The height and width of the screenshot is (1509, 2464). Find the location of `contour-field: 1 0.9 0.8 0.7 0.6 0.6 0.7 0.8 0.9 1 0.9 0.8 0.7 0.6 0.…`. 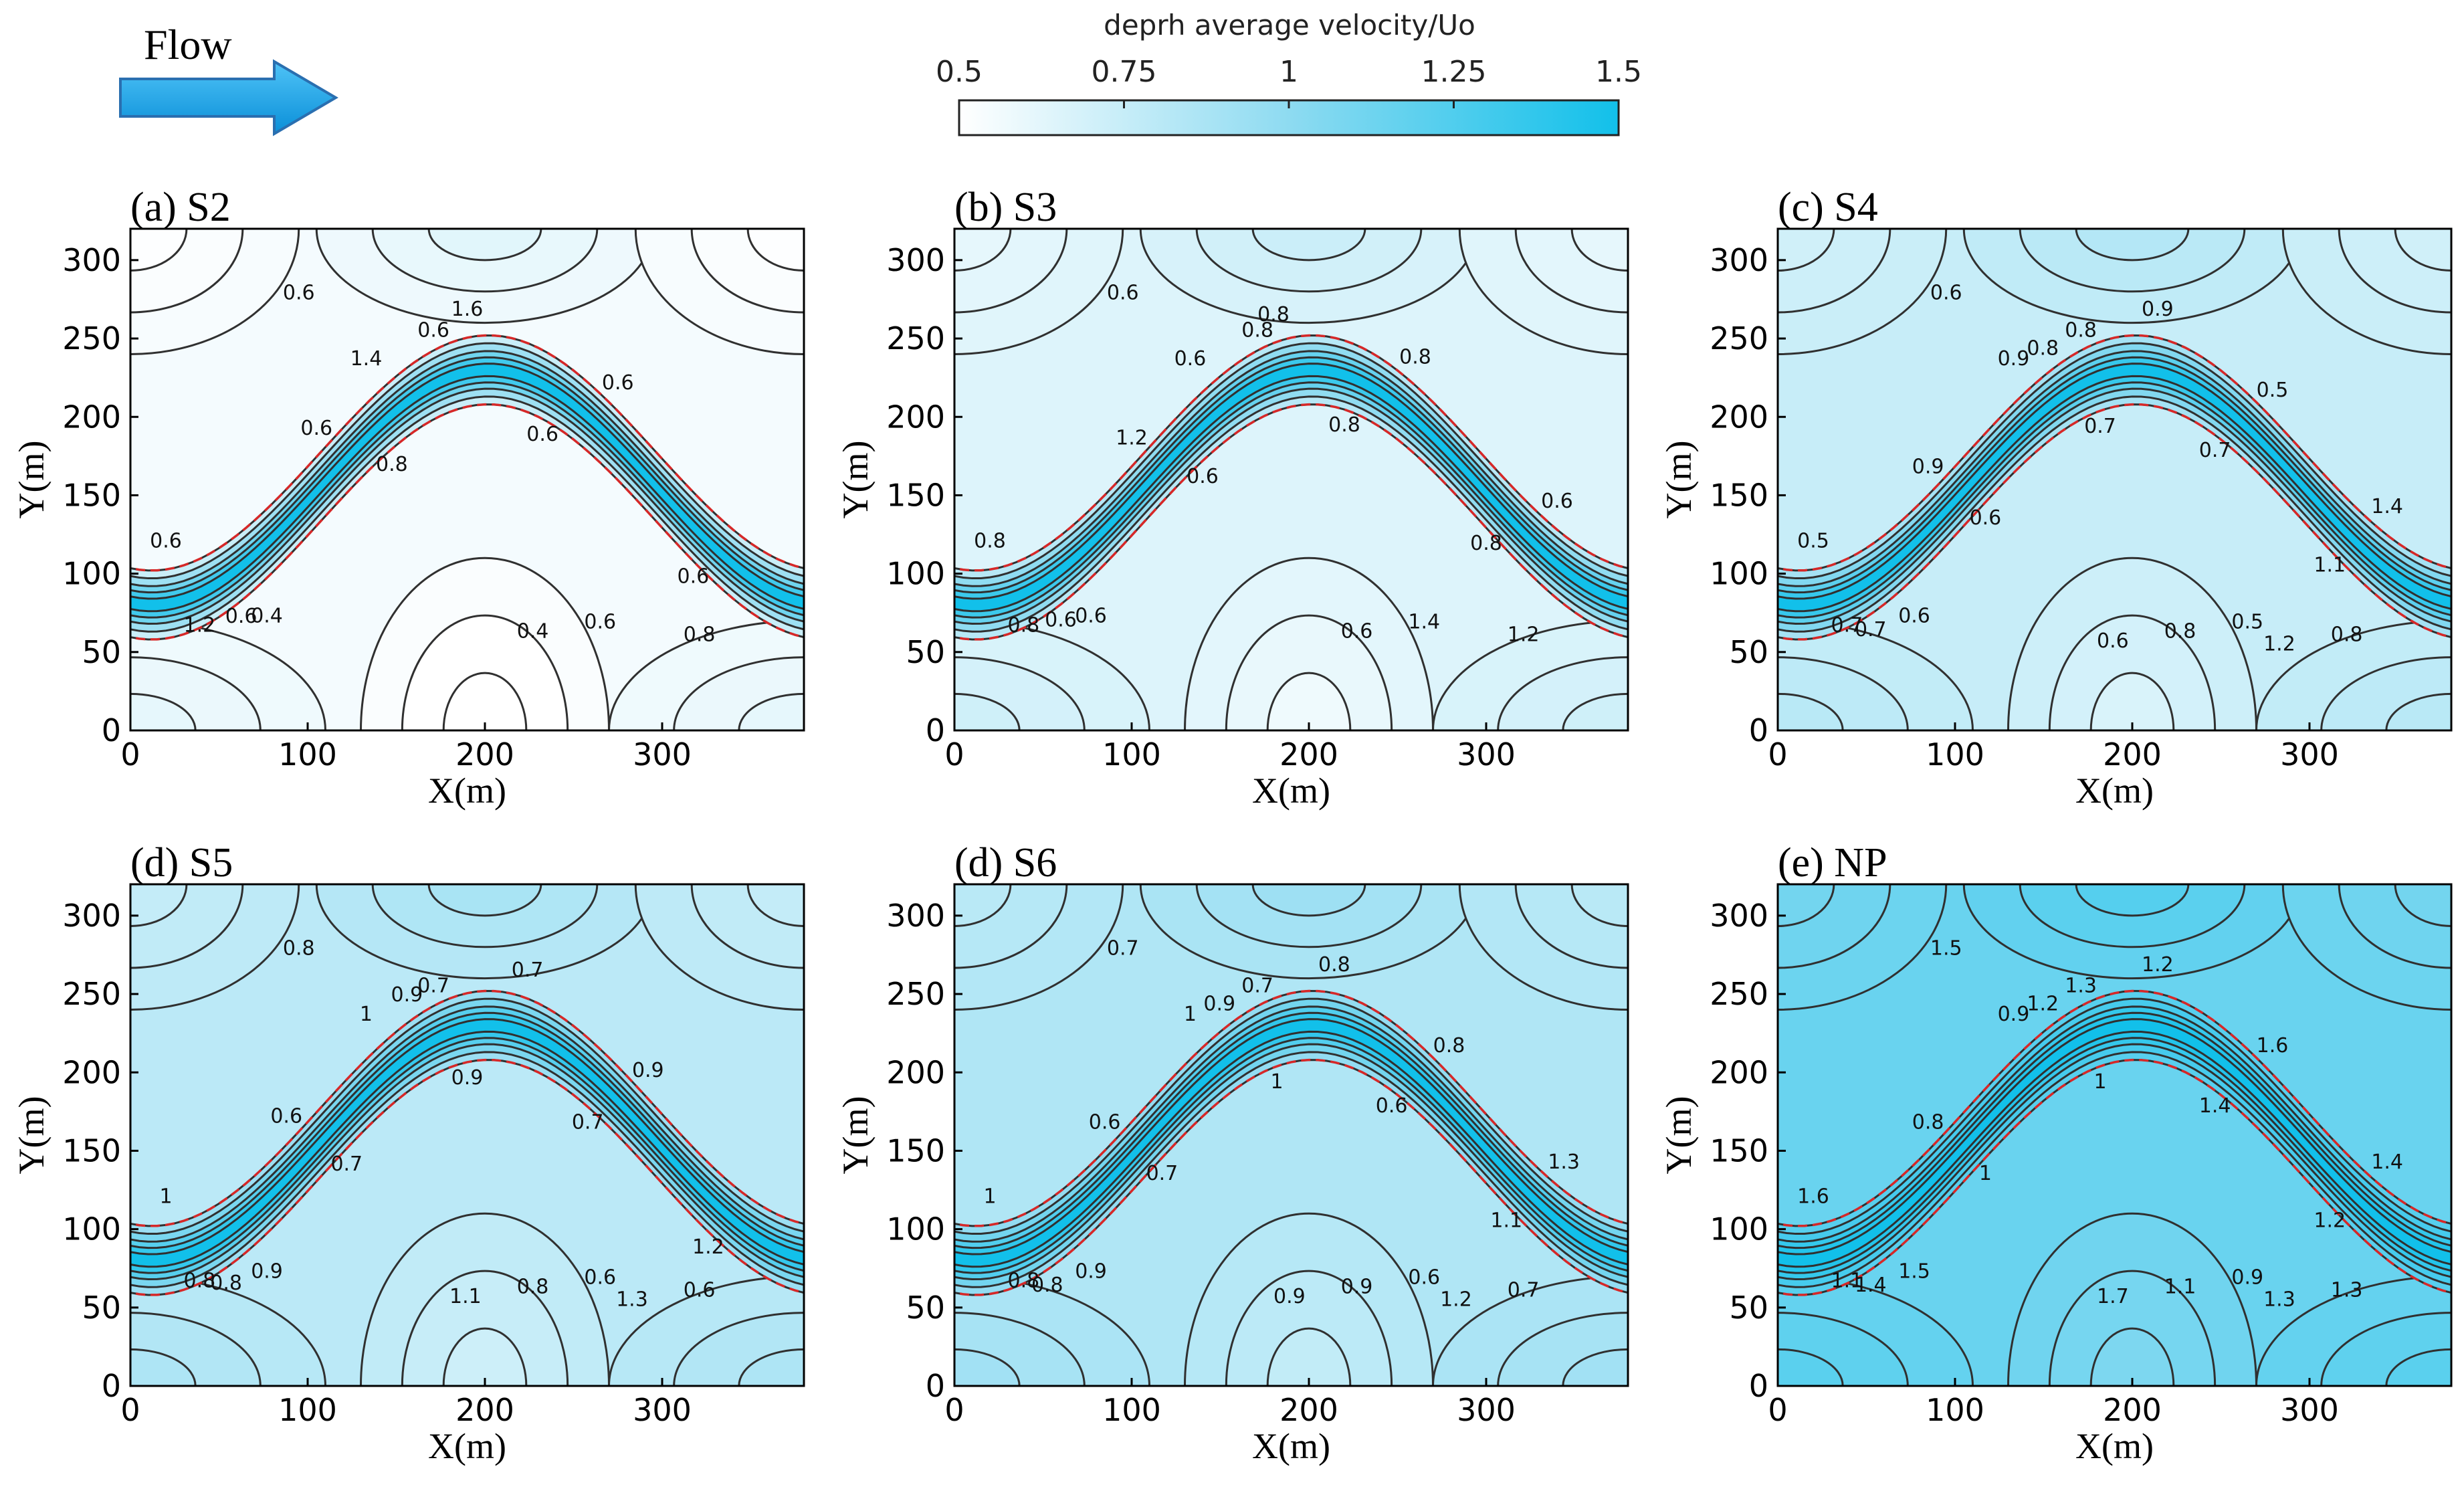

contour-field: 1 0.9 0.8 0.7 0.6 0.6 0.7 0.8 0.9 1 0.9 0.8 0.7 0.6 0.… is located at coordinates (467, 1135).